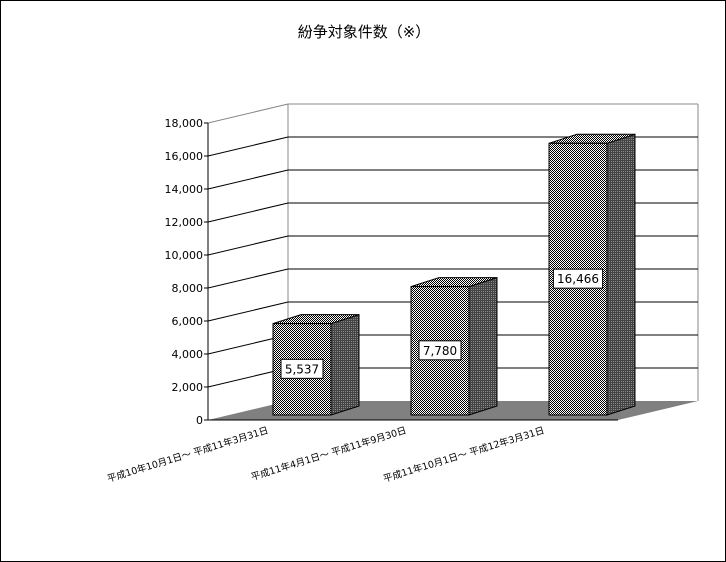 This screenshot has width=726, height=562. Describe the element at coordinates (188, 387) in the screenshot. I see `y-tick-label: 2,000` at that location.